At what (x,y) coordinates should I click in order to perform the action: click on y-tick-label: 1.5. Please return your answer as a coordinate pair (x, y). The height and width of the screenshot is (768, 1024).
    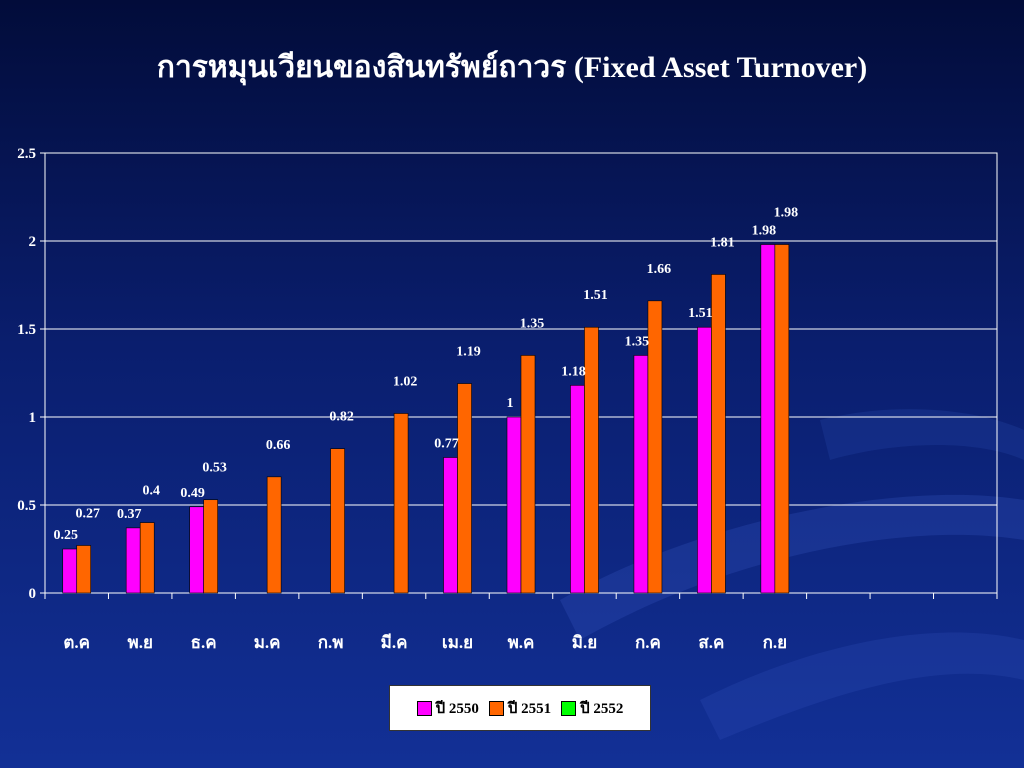
    Looking at the image, I should click on (26, 330).